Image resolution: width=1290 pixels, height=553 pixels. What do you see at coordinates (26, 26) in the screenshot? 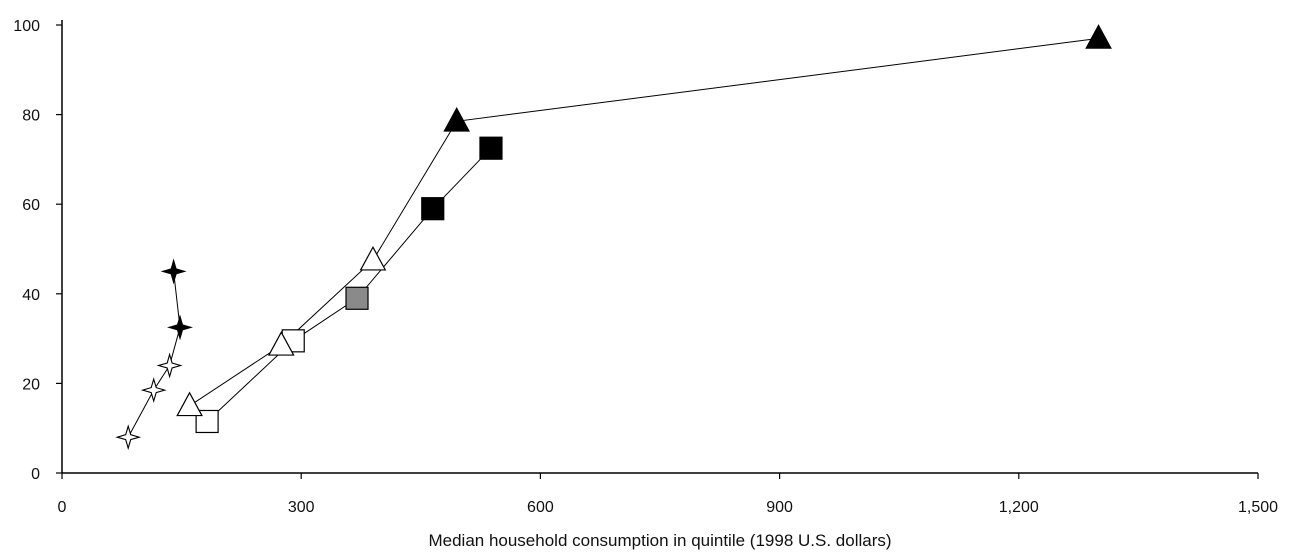
I see `y-tick-label: 100` at bounding box center [26, 26].